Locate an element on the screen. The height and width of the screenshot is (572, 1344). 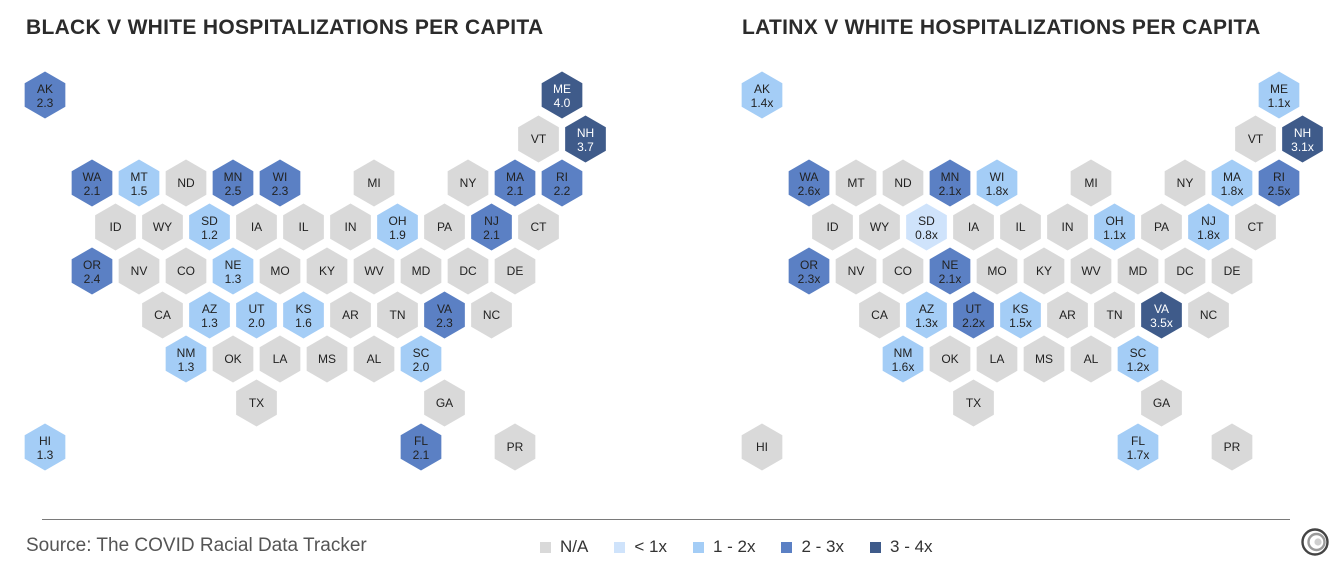
state-hex-nj: NJ2.1 is located at coordinates (491, 227).